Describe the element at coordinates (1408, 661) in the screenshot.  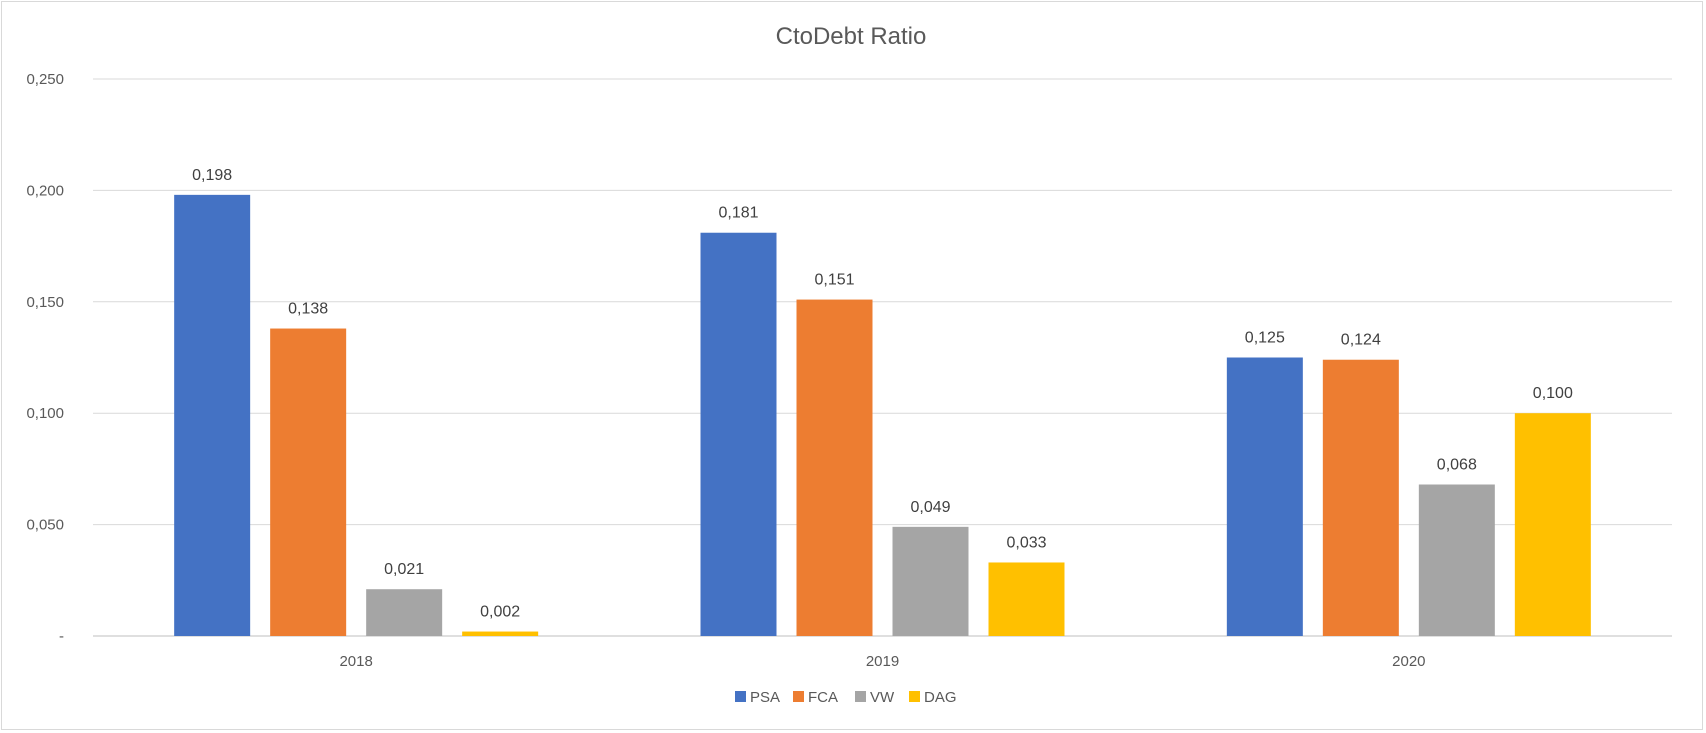
I see `x-tick-label: 2020` at that location.